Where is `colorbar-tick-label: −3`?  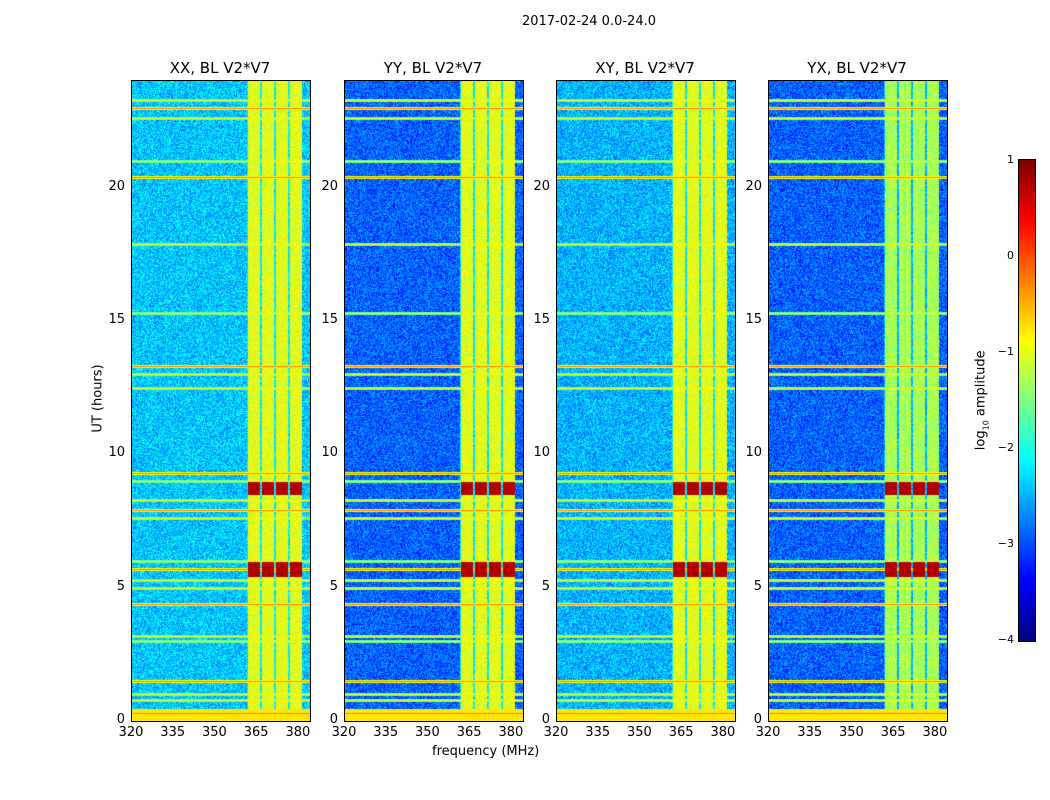 colorbar-tick-label: −3 is located at coordinates (1005, 543).